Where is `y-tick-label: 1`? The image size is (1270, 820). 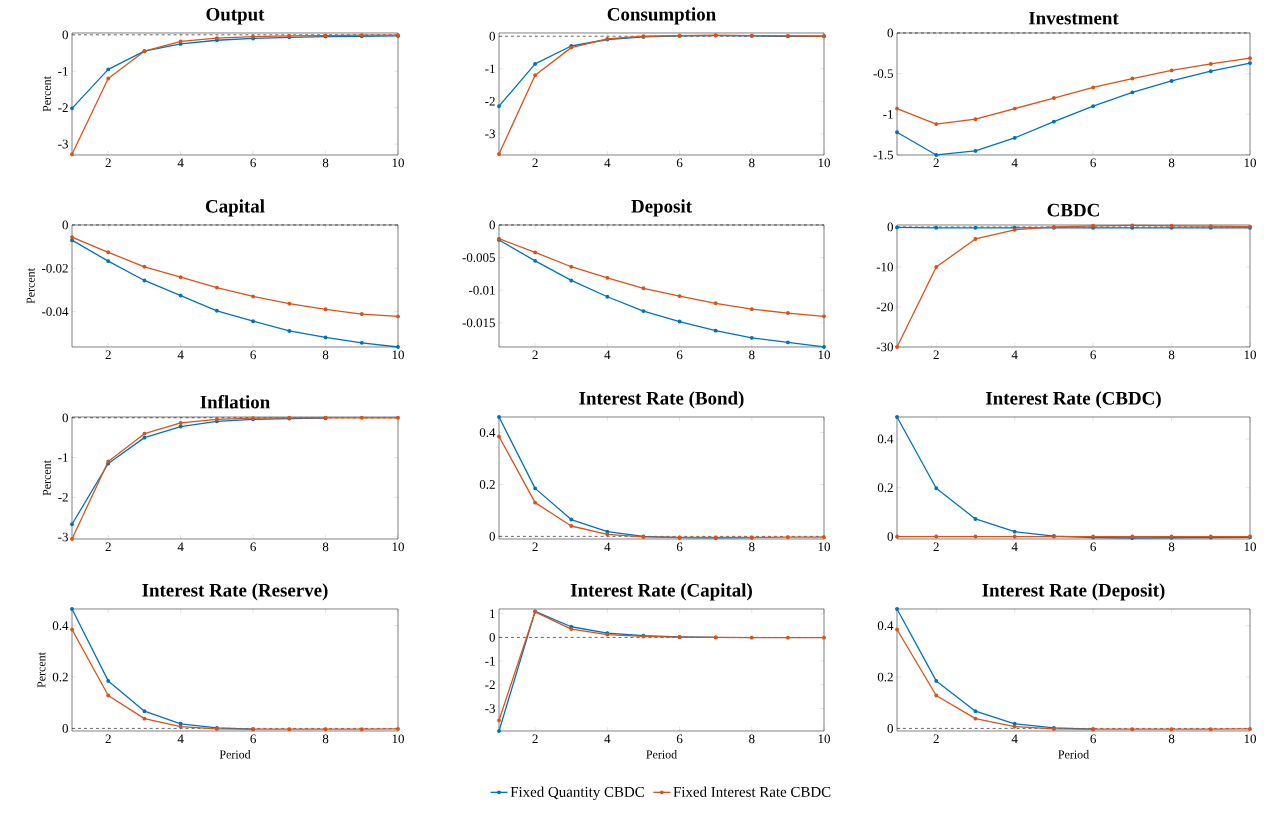 y-tick-label: 1 is located at coordinates (492, 613).